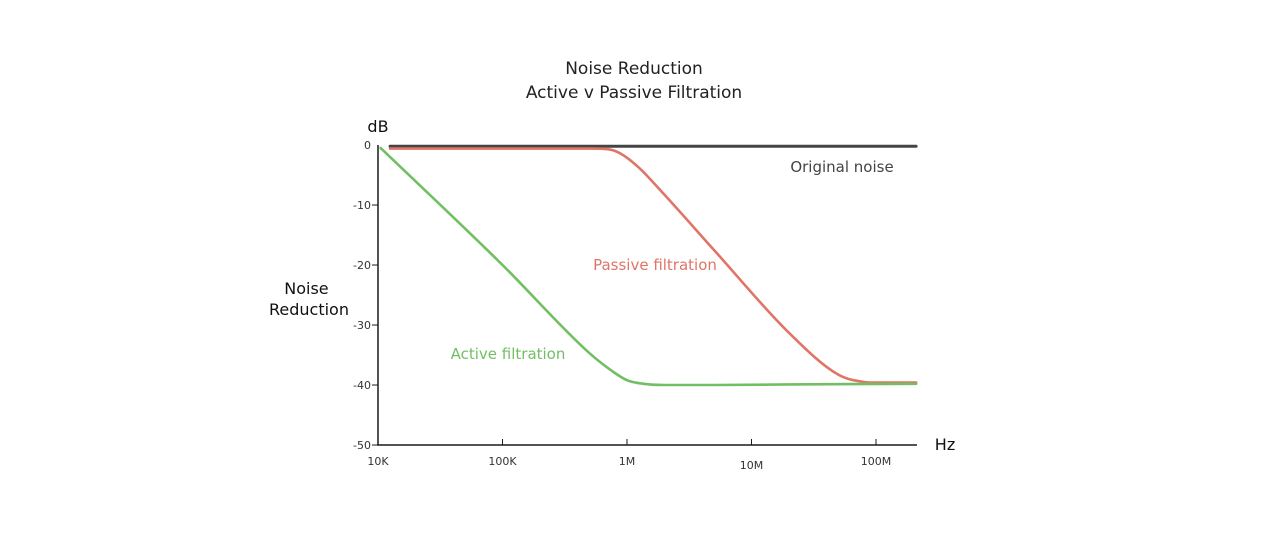 Image resolution: width=1270 pixels, height=550 pixels. I want to click on y-tick-label: -40, so click(362, 385).